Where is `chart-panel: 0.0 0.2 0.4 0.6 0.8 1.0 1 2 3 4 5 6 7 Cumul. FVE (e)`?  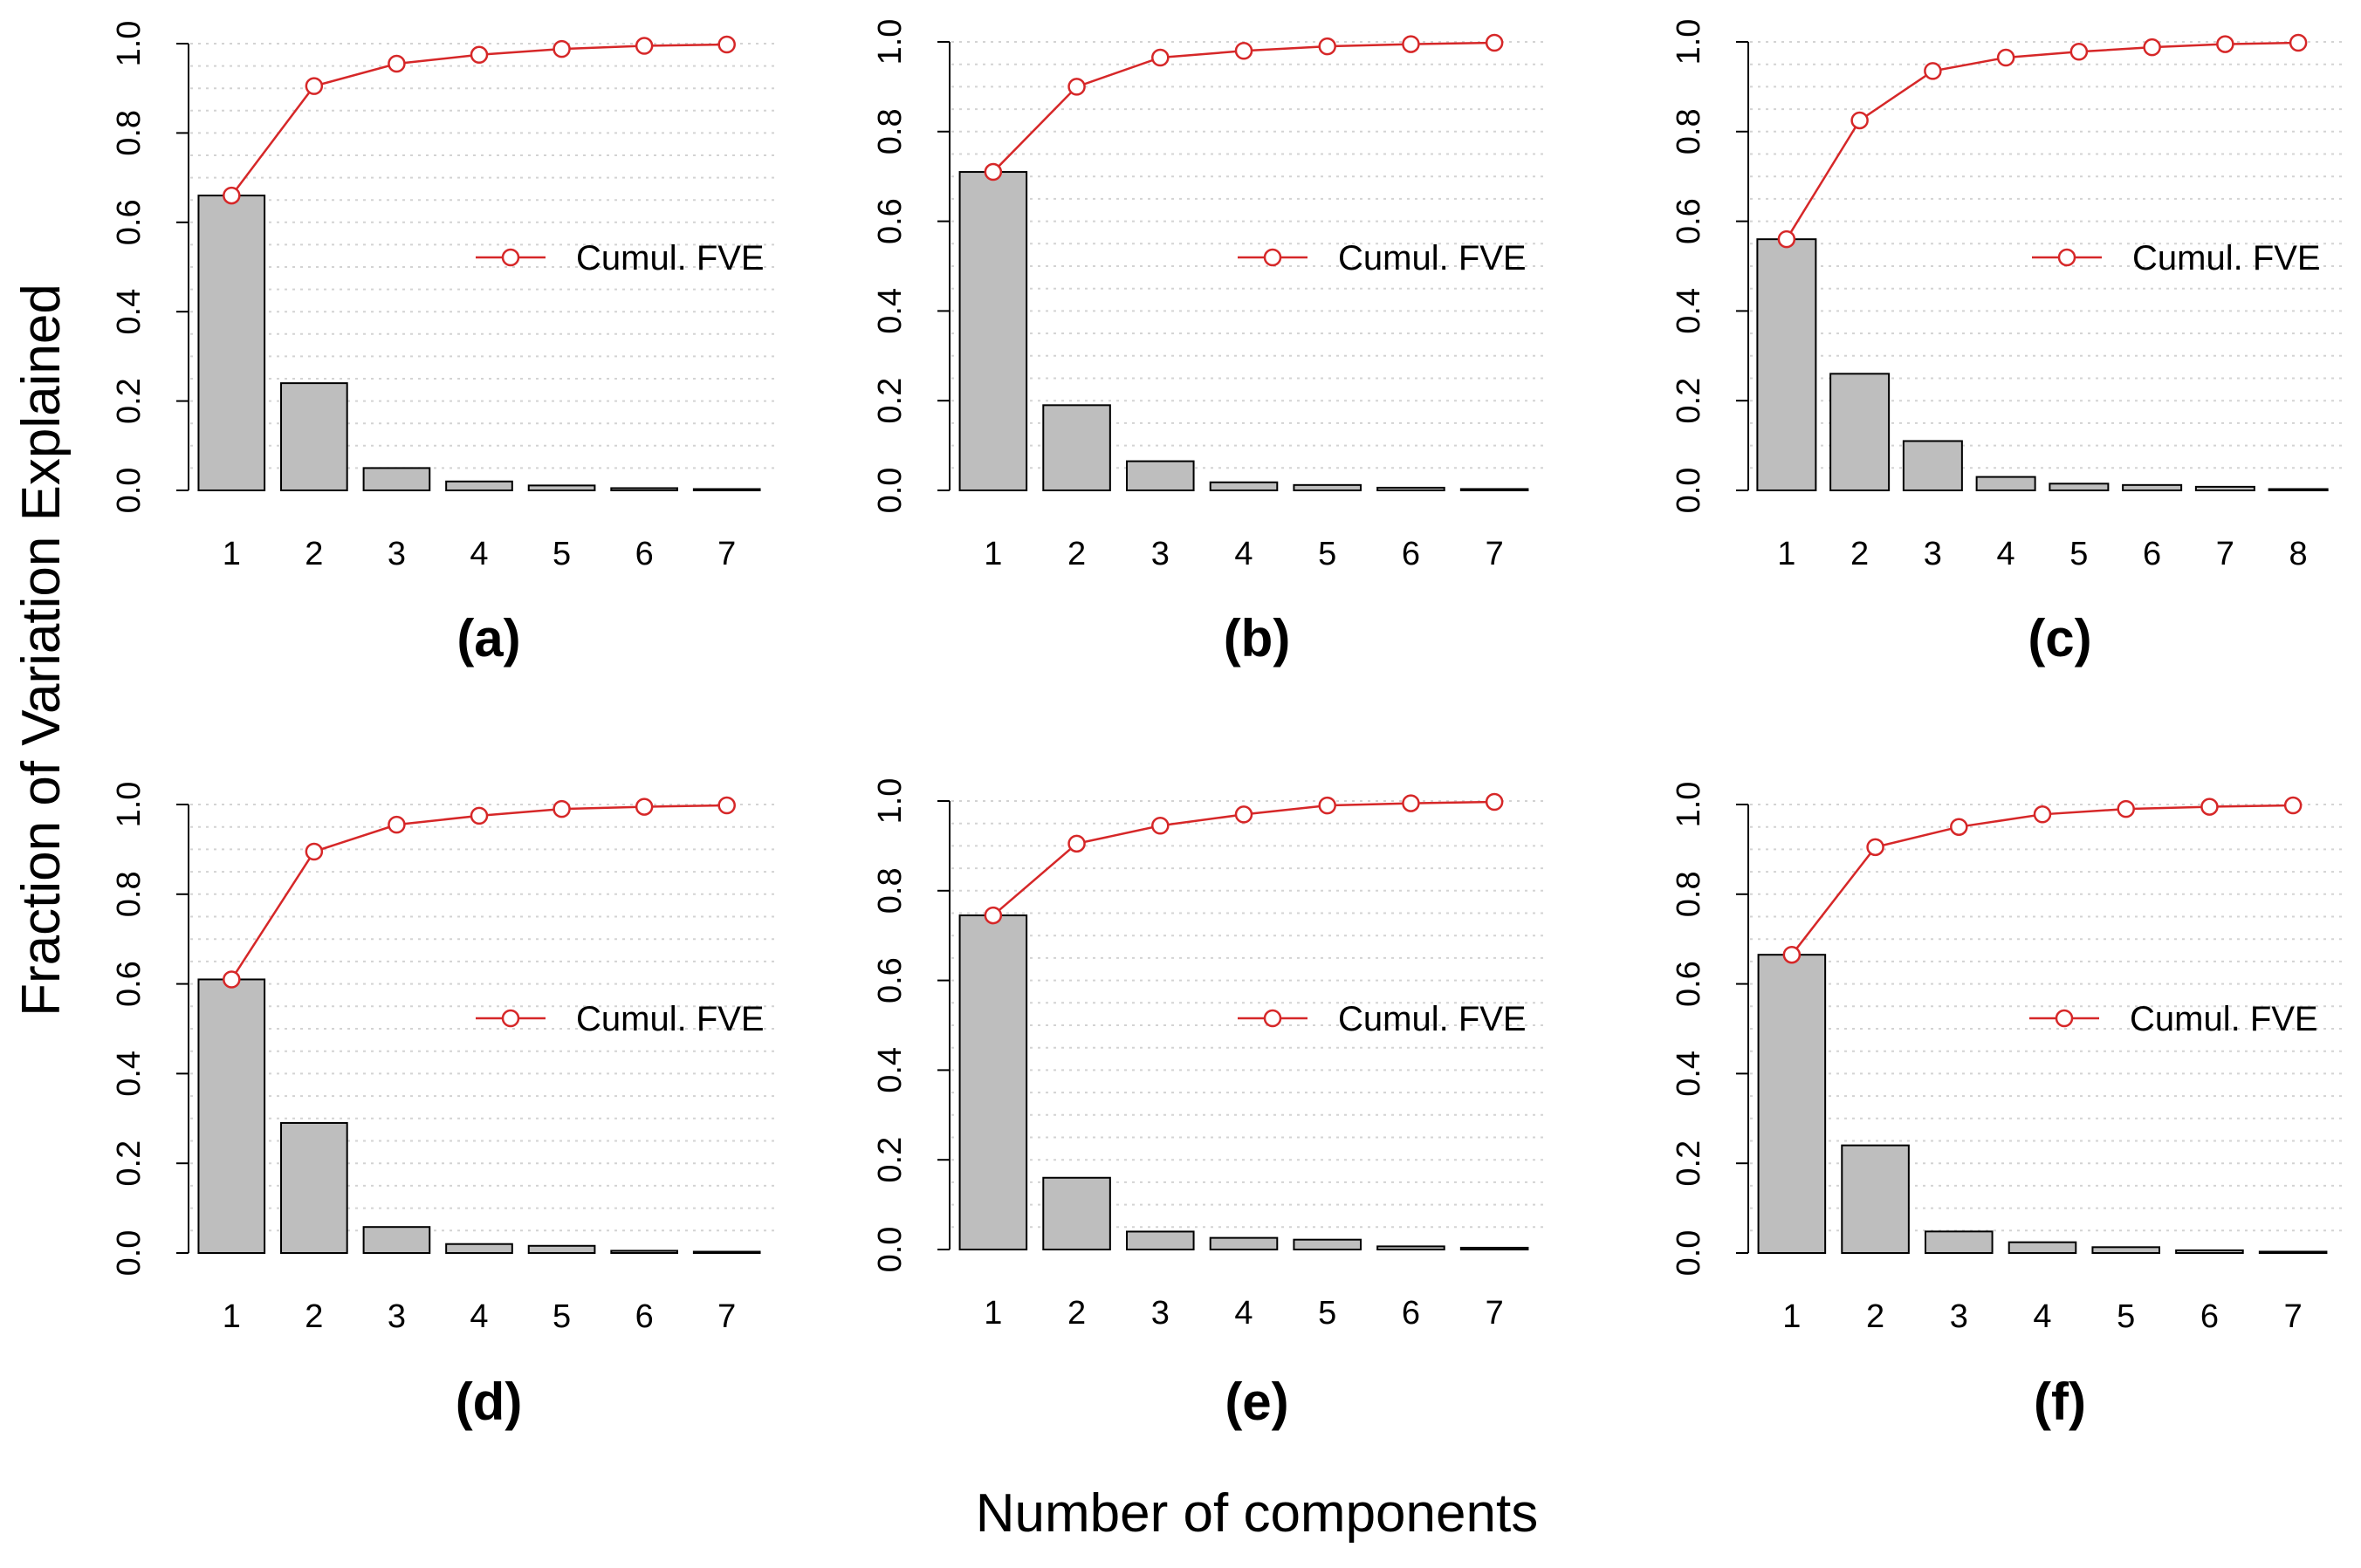 chart-panel: 0.0 0.2 0.4 0.6 0.8 1.0 1 2 3 4 5 6 7 Cumul. FVE (e) is located at coordinates (1208, 1104).